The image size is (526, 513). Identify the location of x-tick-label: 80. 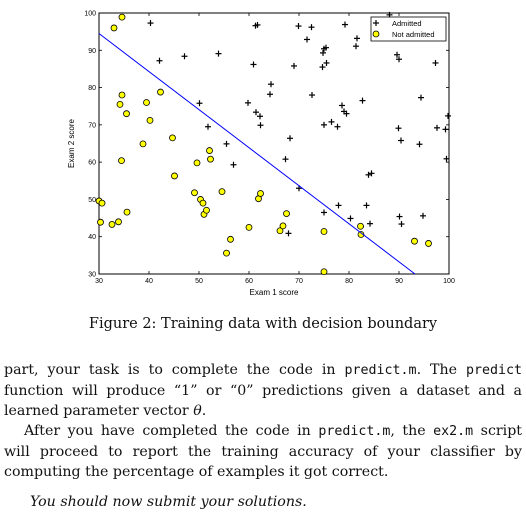
(349, 281).